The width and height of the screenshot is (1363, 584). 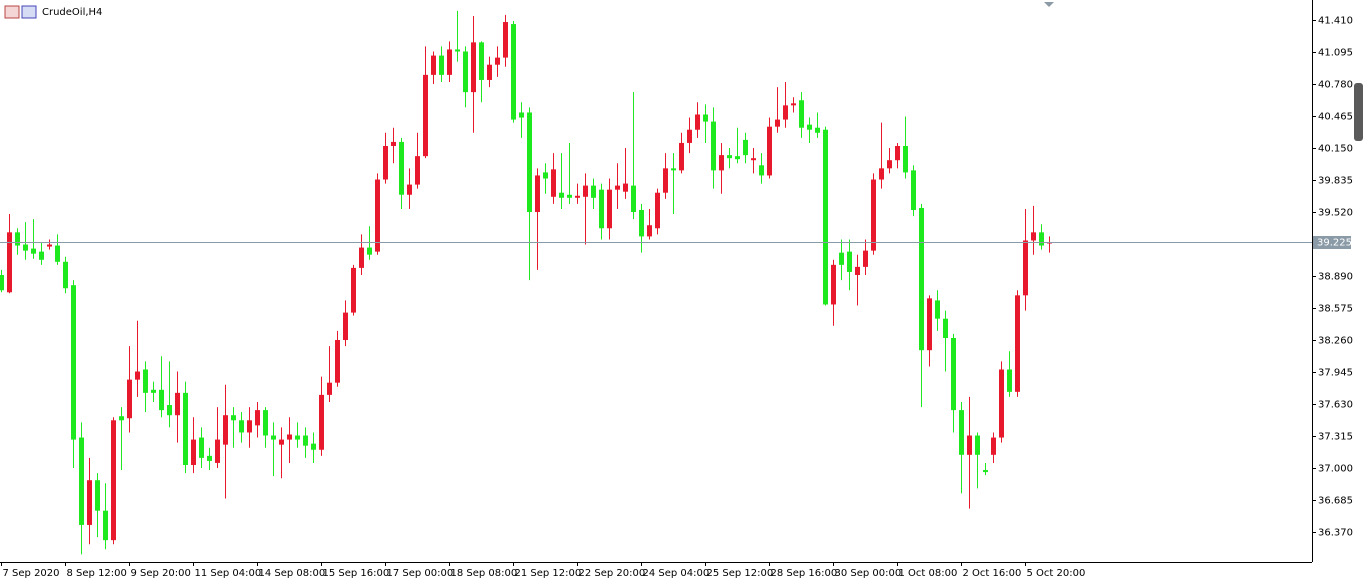 I want to click on icon-right, so click(x=29, y=12).